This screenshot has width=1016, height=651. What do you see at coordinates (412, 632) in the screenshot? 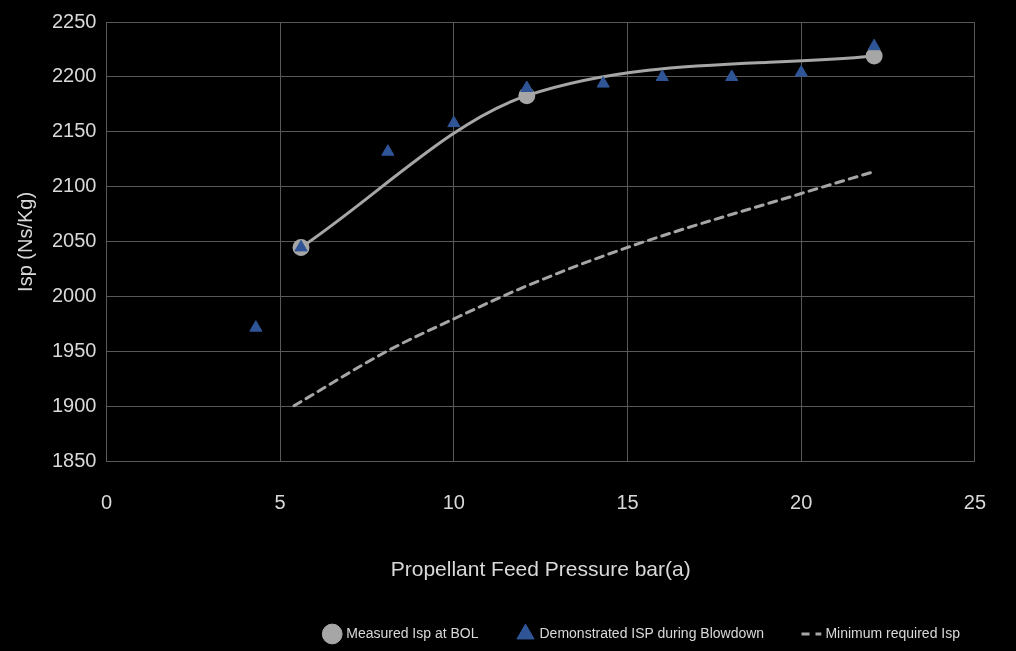
I see `legend-label: Measured Isp at BOL` at bounding box center [412, 632].